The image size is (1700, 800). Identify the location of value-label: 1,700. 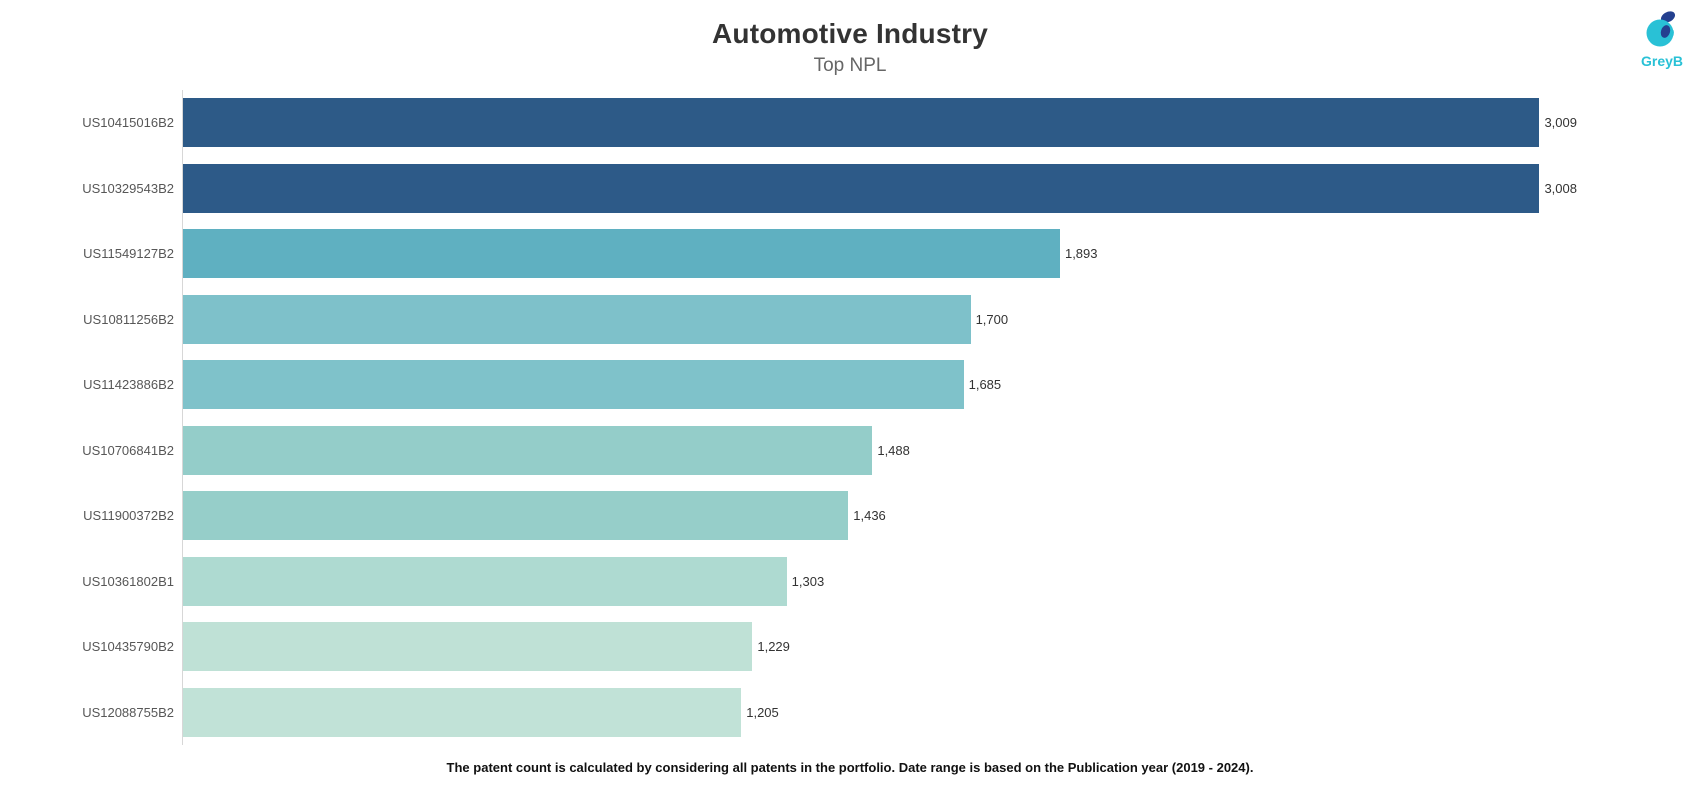
(992, 319).